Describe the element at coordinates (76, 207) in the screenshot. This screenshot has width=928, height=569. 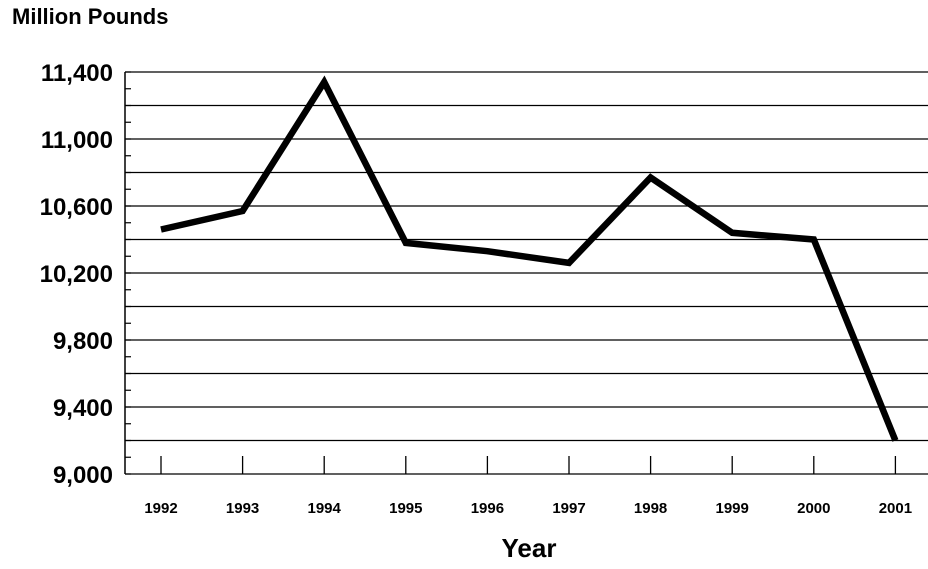
I see `y-tick-label: 10,600` at that location.